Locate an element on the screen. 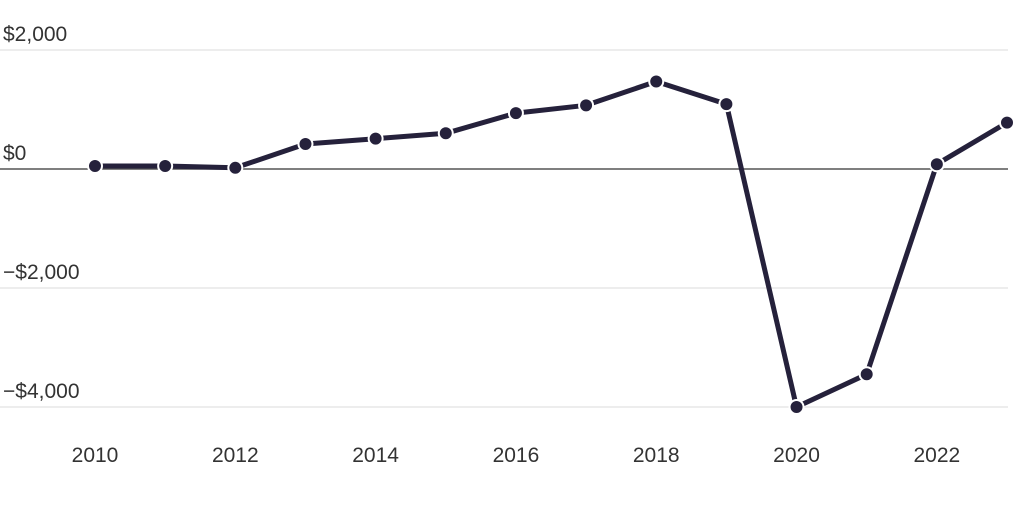  x-axis-tick-labels: 2010 2012 2014 2016 2018 2020 2022 is located at coordinates (516, 455).